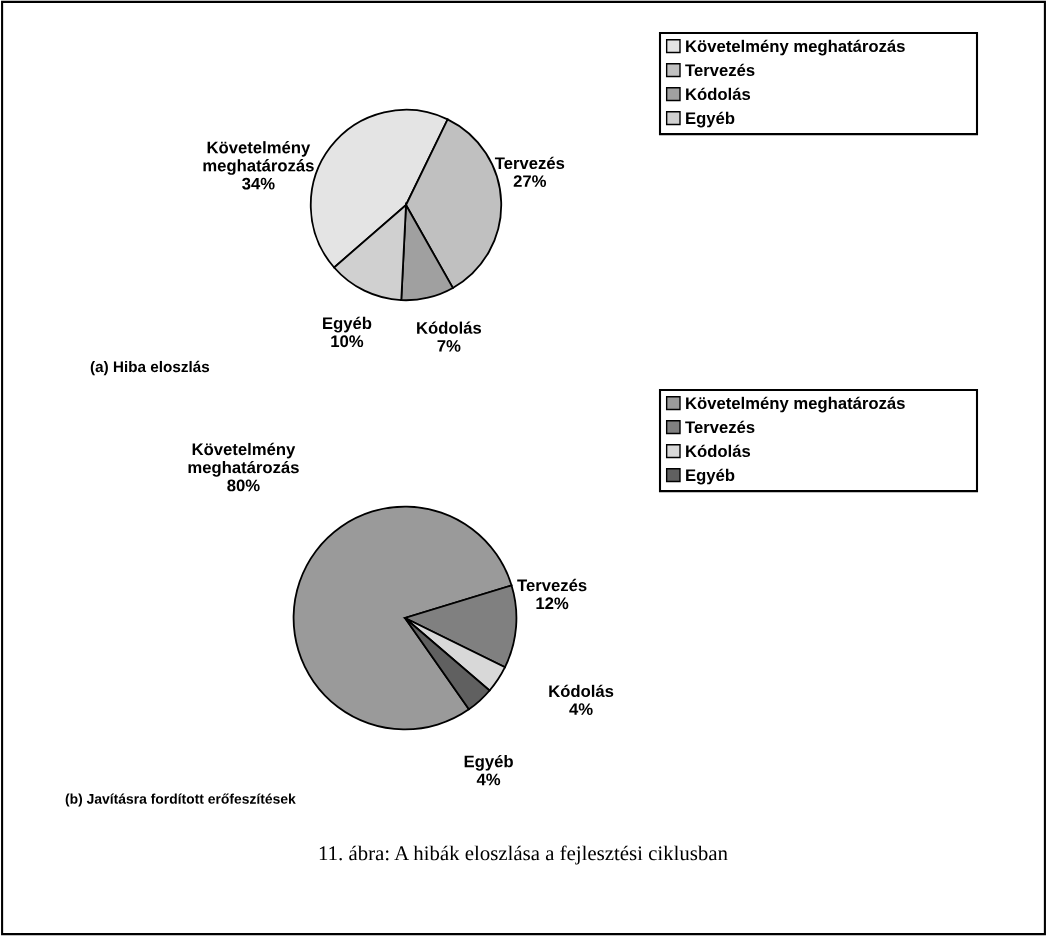 This screenshot has width=1047, height=936. What do you see at coordinates (552, 603) in the screenshot?
I see `data-label: 12%` at bounding box center [552, 603].